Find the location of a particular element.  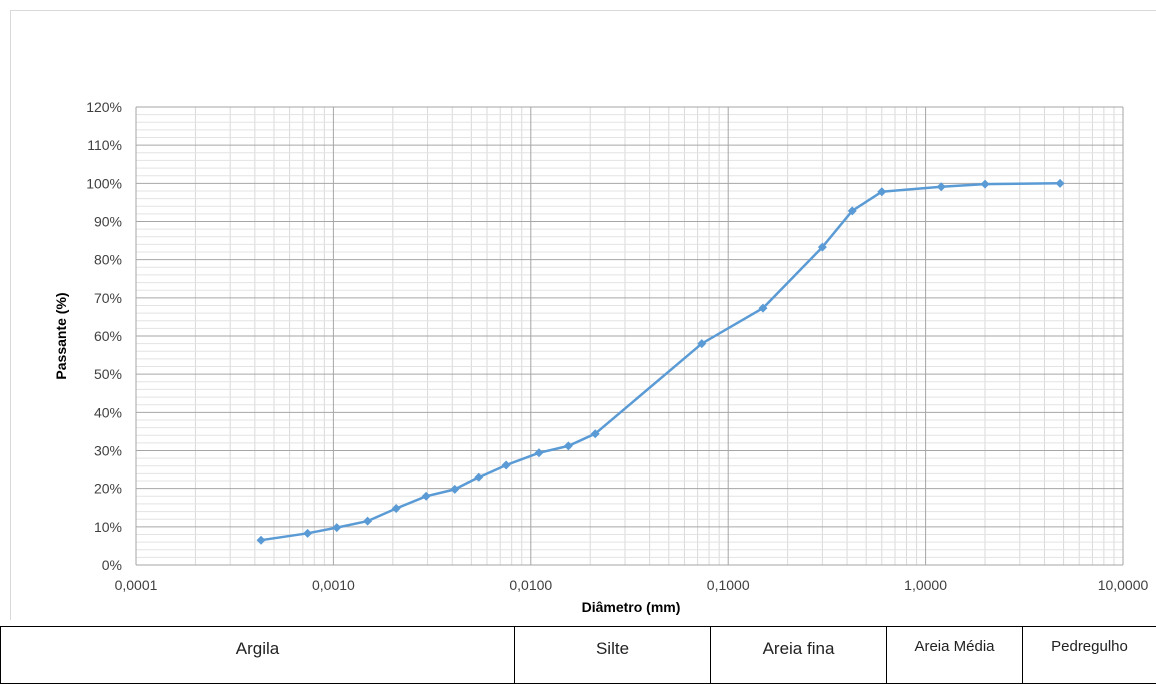

x-axis-title: Diâmetro (mm) is located at coordinates (631, 607).